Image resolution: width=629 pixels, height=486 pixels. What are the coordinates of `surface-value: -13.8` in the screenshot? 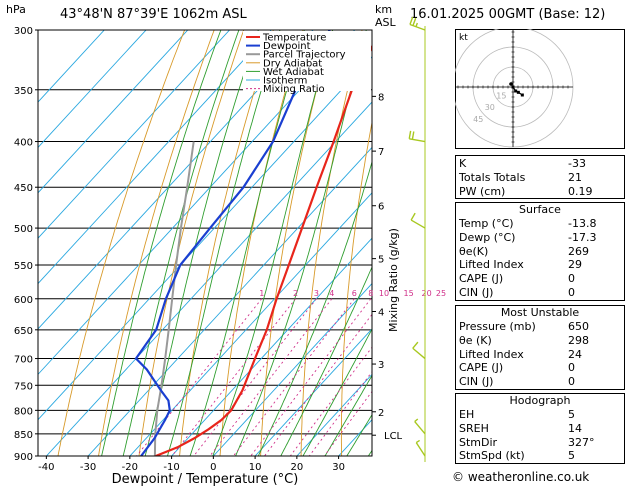 It's located at (582, 223).